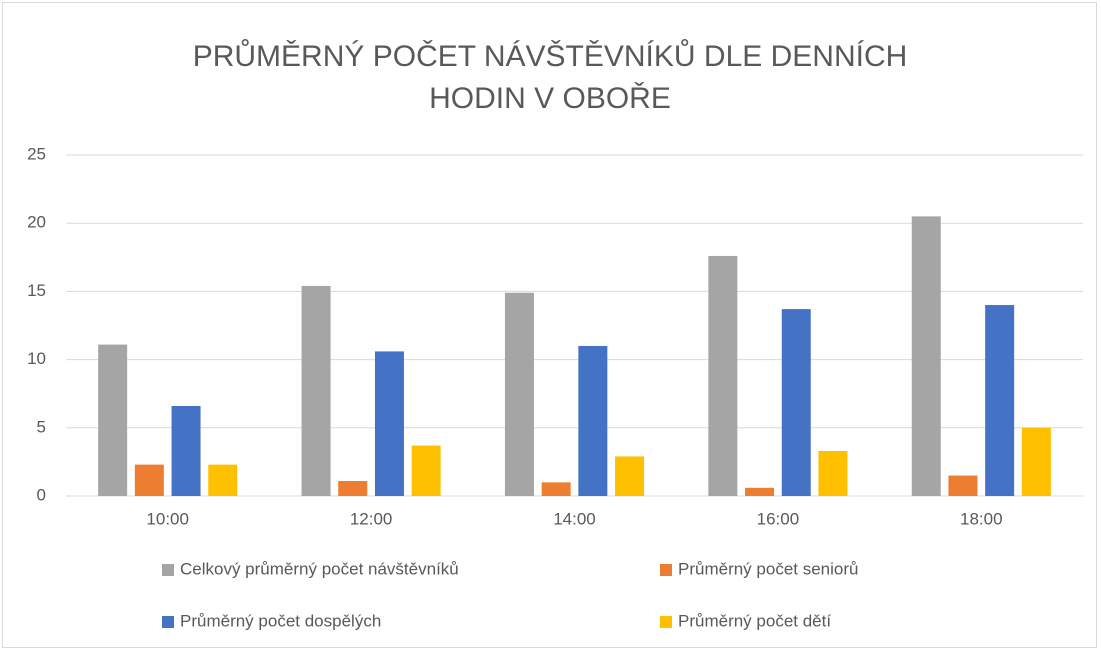  I want to click on y-tick-label: 15, so click(36, 290).